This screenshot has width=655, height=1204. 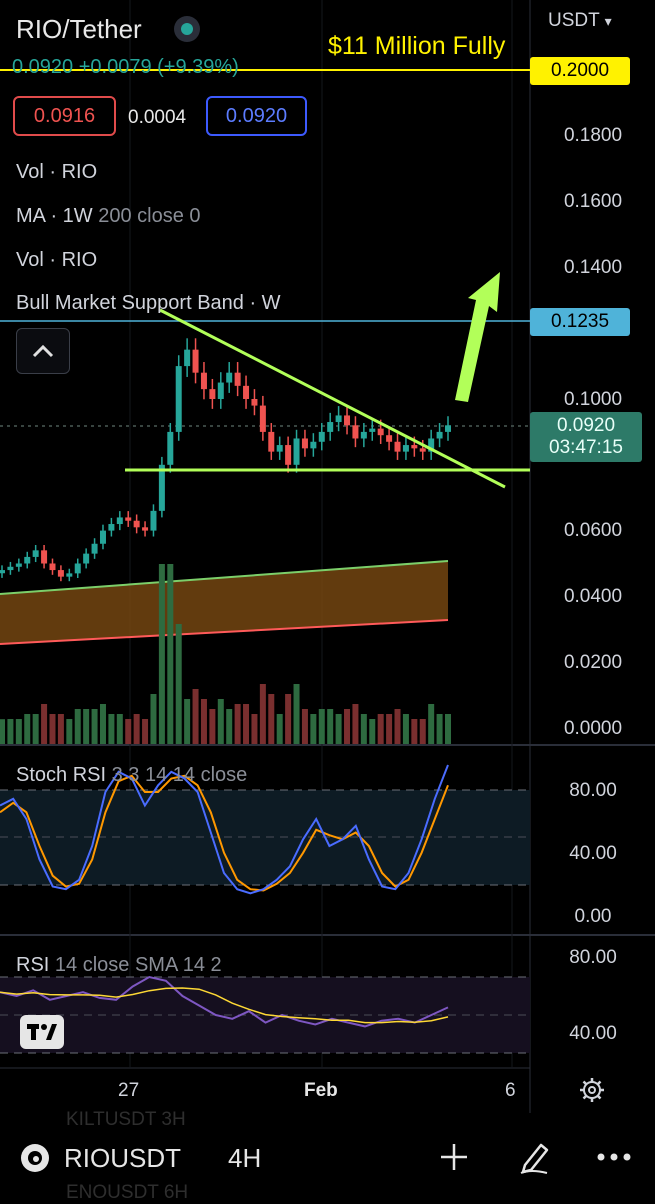 I want to click on descending-trendline, so click(x=332, y=398).